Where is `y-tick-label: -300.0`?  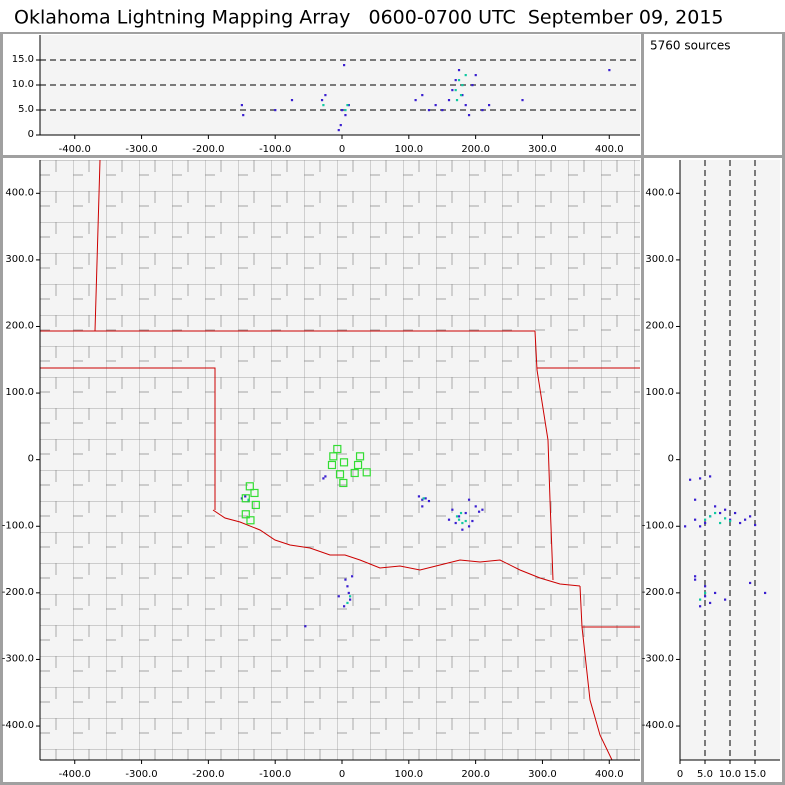
y-tick-label: -300.0 is located at coordinates (658, 658).